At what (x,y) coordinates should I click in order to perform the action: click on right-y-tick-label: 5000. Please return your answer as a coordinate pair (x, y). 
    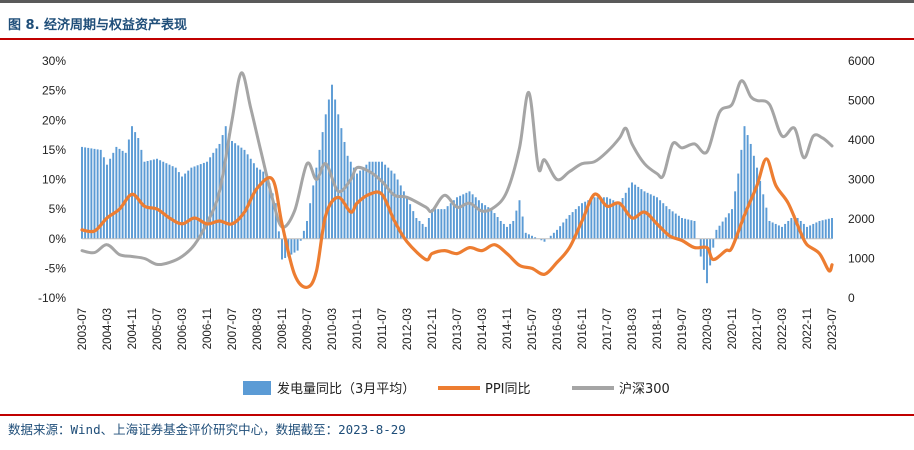
    Looking at the image, I should click on (861, 101).